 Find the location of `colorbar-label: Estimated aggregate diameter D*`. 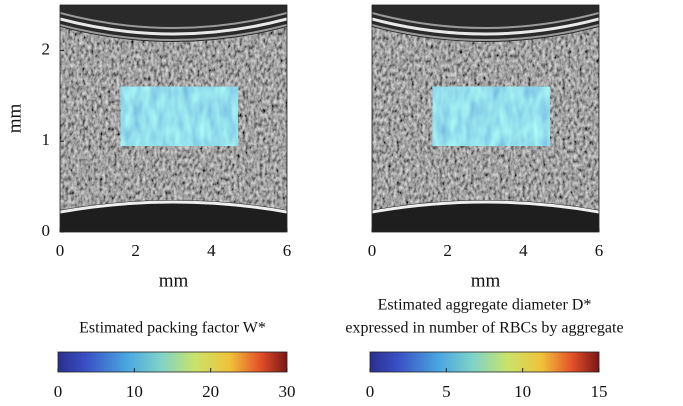

colorbar-label: Estimated aggregate diameter D* is located at coordinates (485, 305).